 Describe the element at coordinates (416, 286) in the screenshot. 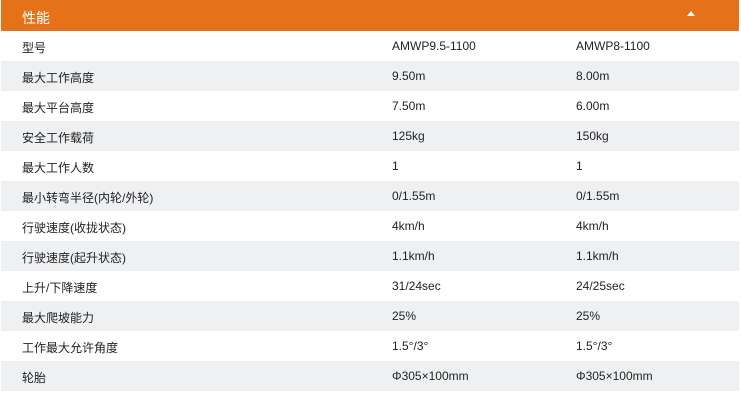

I see `spec-value: 31/24sec` at that location.